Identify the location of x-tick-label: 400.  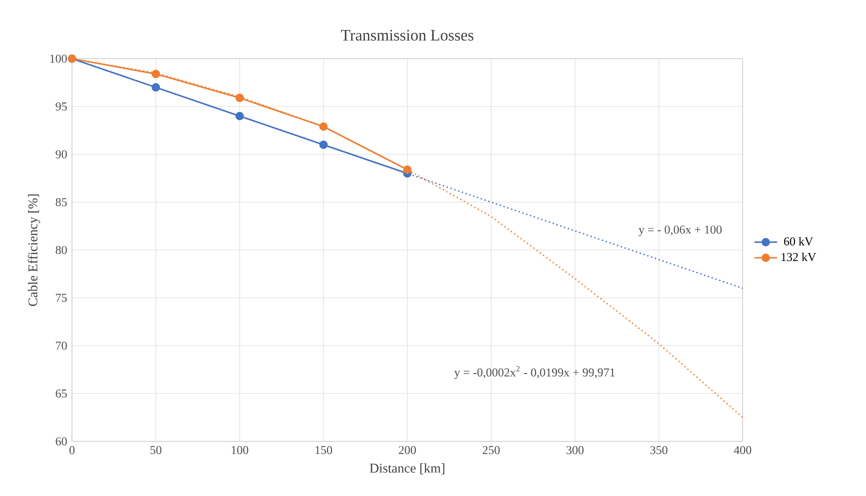
(743, 450).